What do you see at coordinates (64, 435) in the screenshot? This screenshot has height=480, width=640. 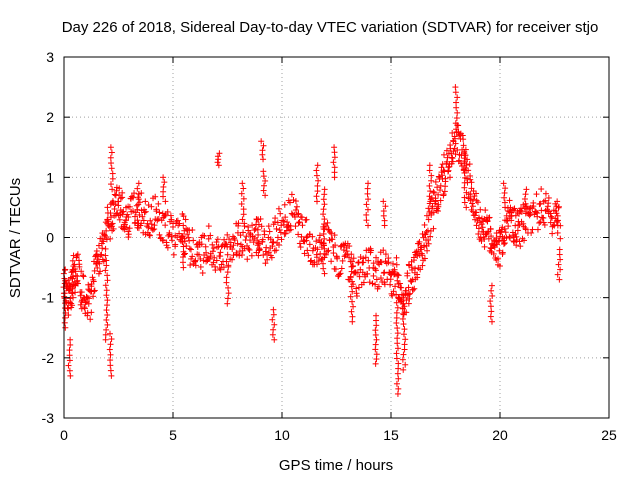 I see `x-tick-label: 0` at bounding box center [64, 435].